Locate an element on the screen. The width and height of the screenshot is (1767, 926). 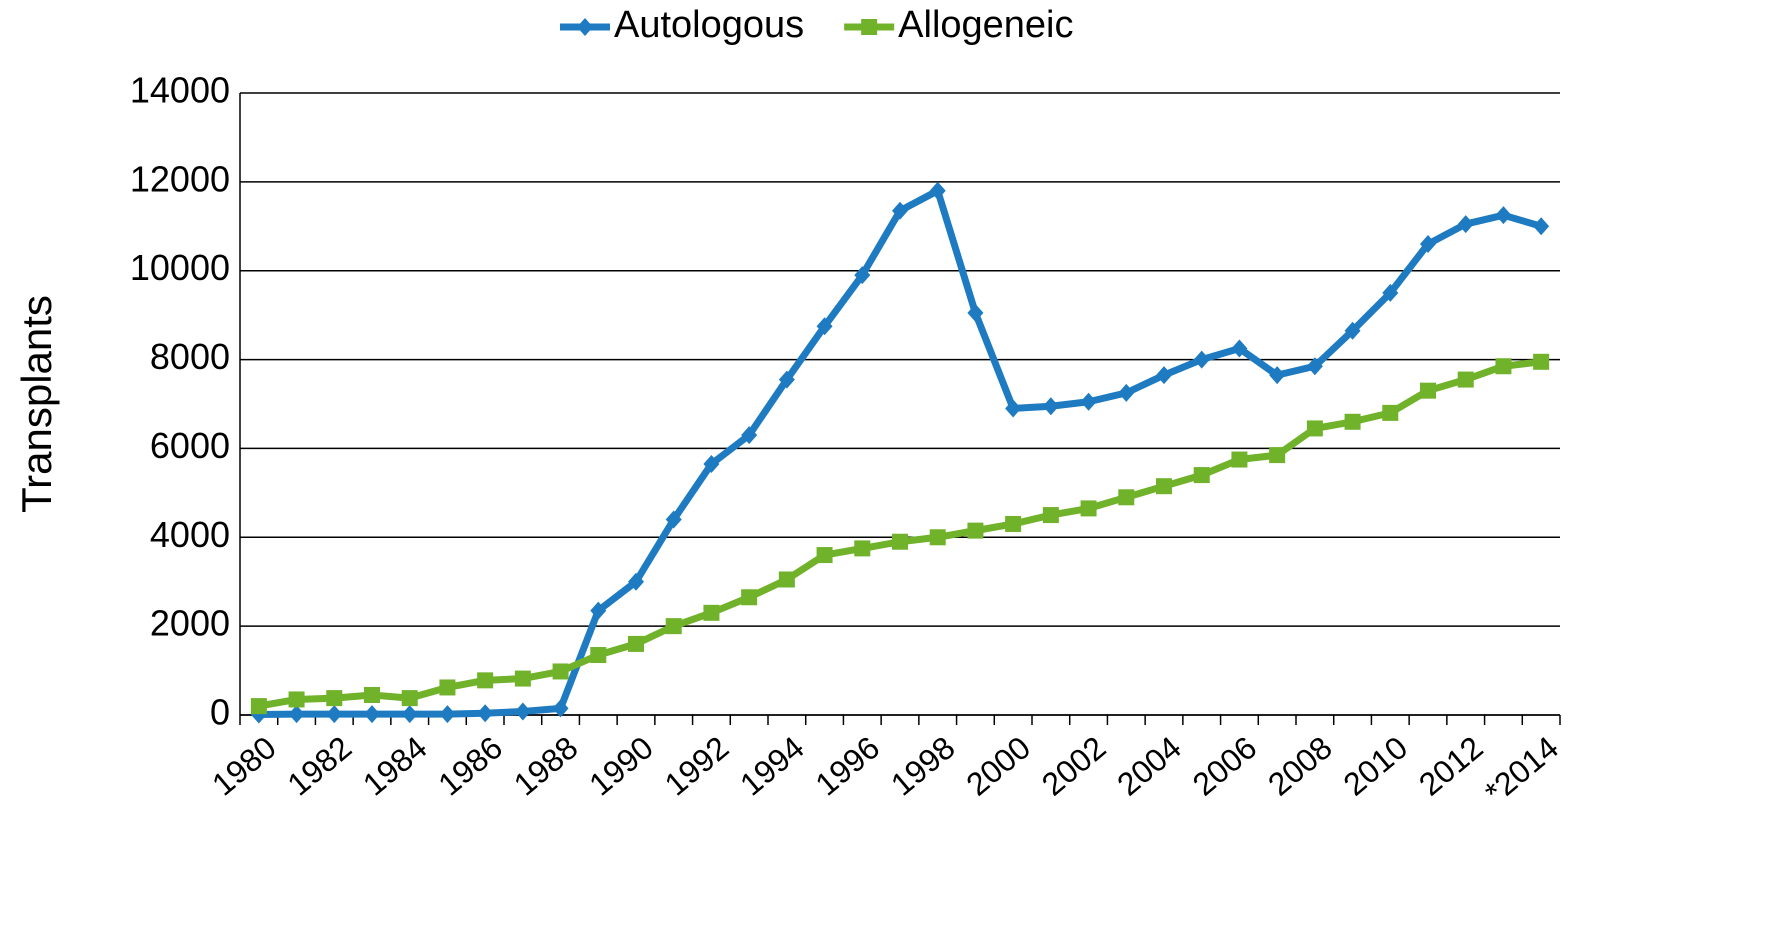
y-tick-label: 12000 is located at coordinates (180, 178).